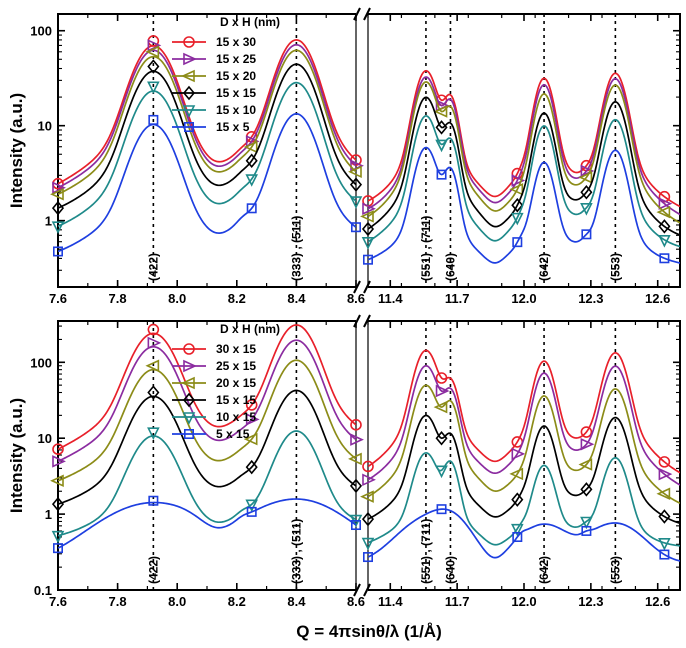 The height and width of the screenshot is (648, 686). Describe the element at coordinates (236, 383) in the screenshot. I see `legend-entry: 20 x 15` at that location.